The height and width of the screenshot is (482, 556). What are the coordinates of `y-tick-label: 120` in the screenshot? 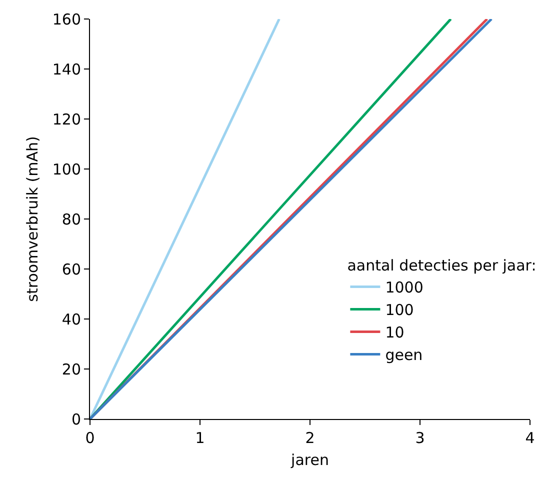 It's located at (66, 119).